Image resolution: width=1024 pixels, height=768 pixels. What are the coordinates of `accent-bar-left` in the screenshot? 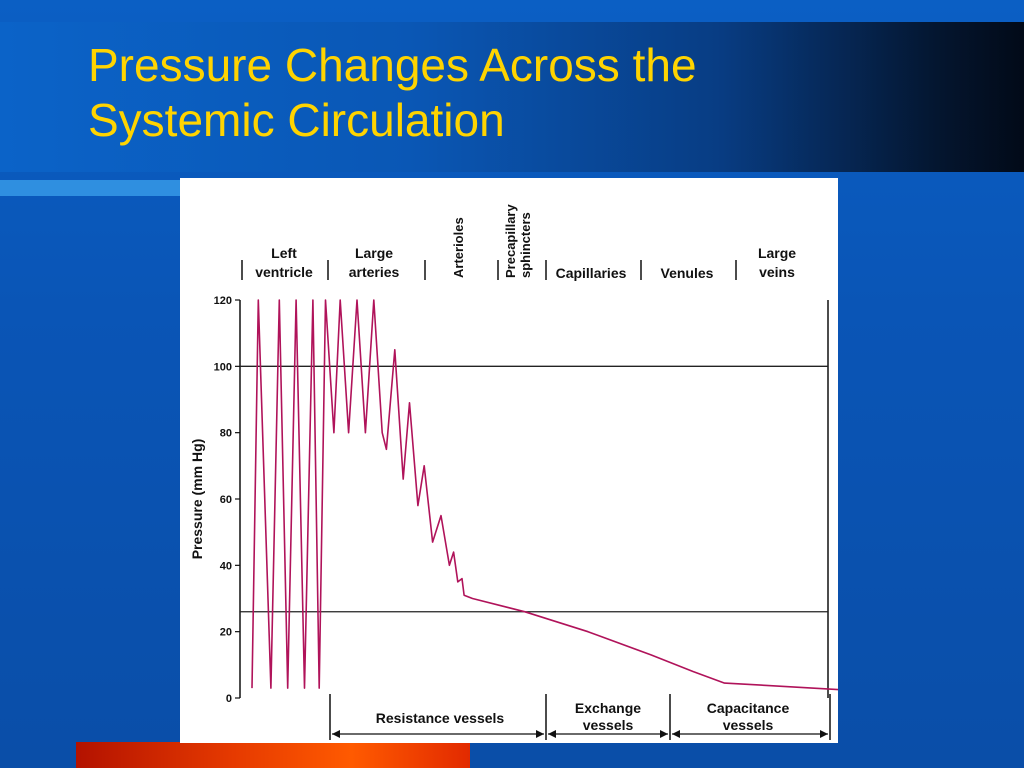 It's located at (90, 188).